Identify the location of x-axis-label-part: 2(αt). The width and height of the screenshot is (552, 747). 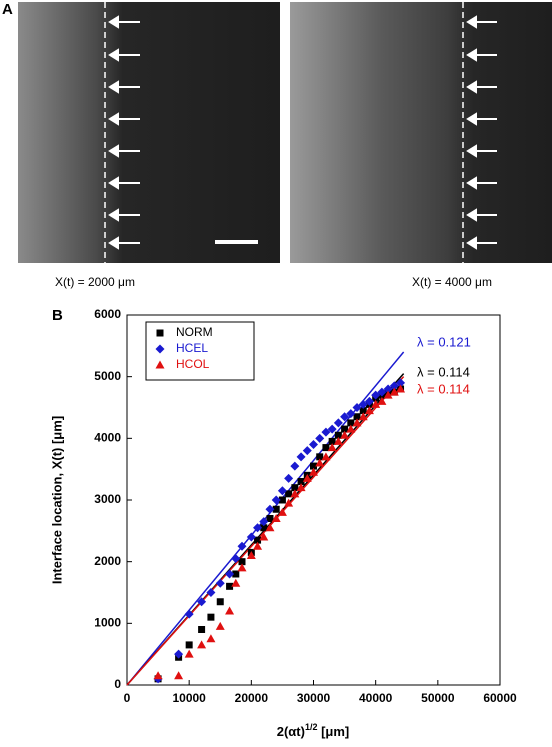
(291, 731).